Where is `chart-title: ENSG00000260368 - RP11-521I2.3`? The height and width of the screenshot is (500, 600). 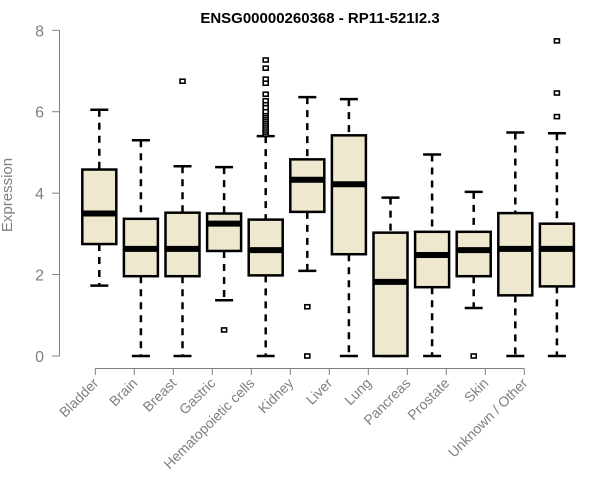
chart-title: ENSG00000260368 - RP11-521I2.3 is located at coordinates (319, 18).